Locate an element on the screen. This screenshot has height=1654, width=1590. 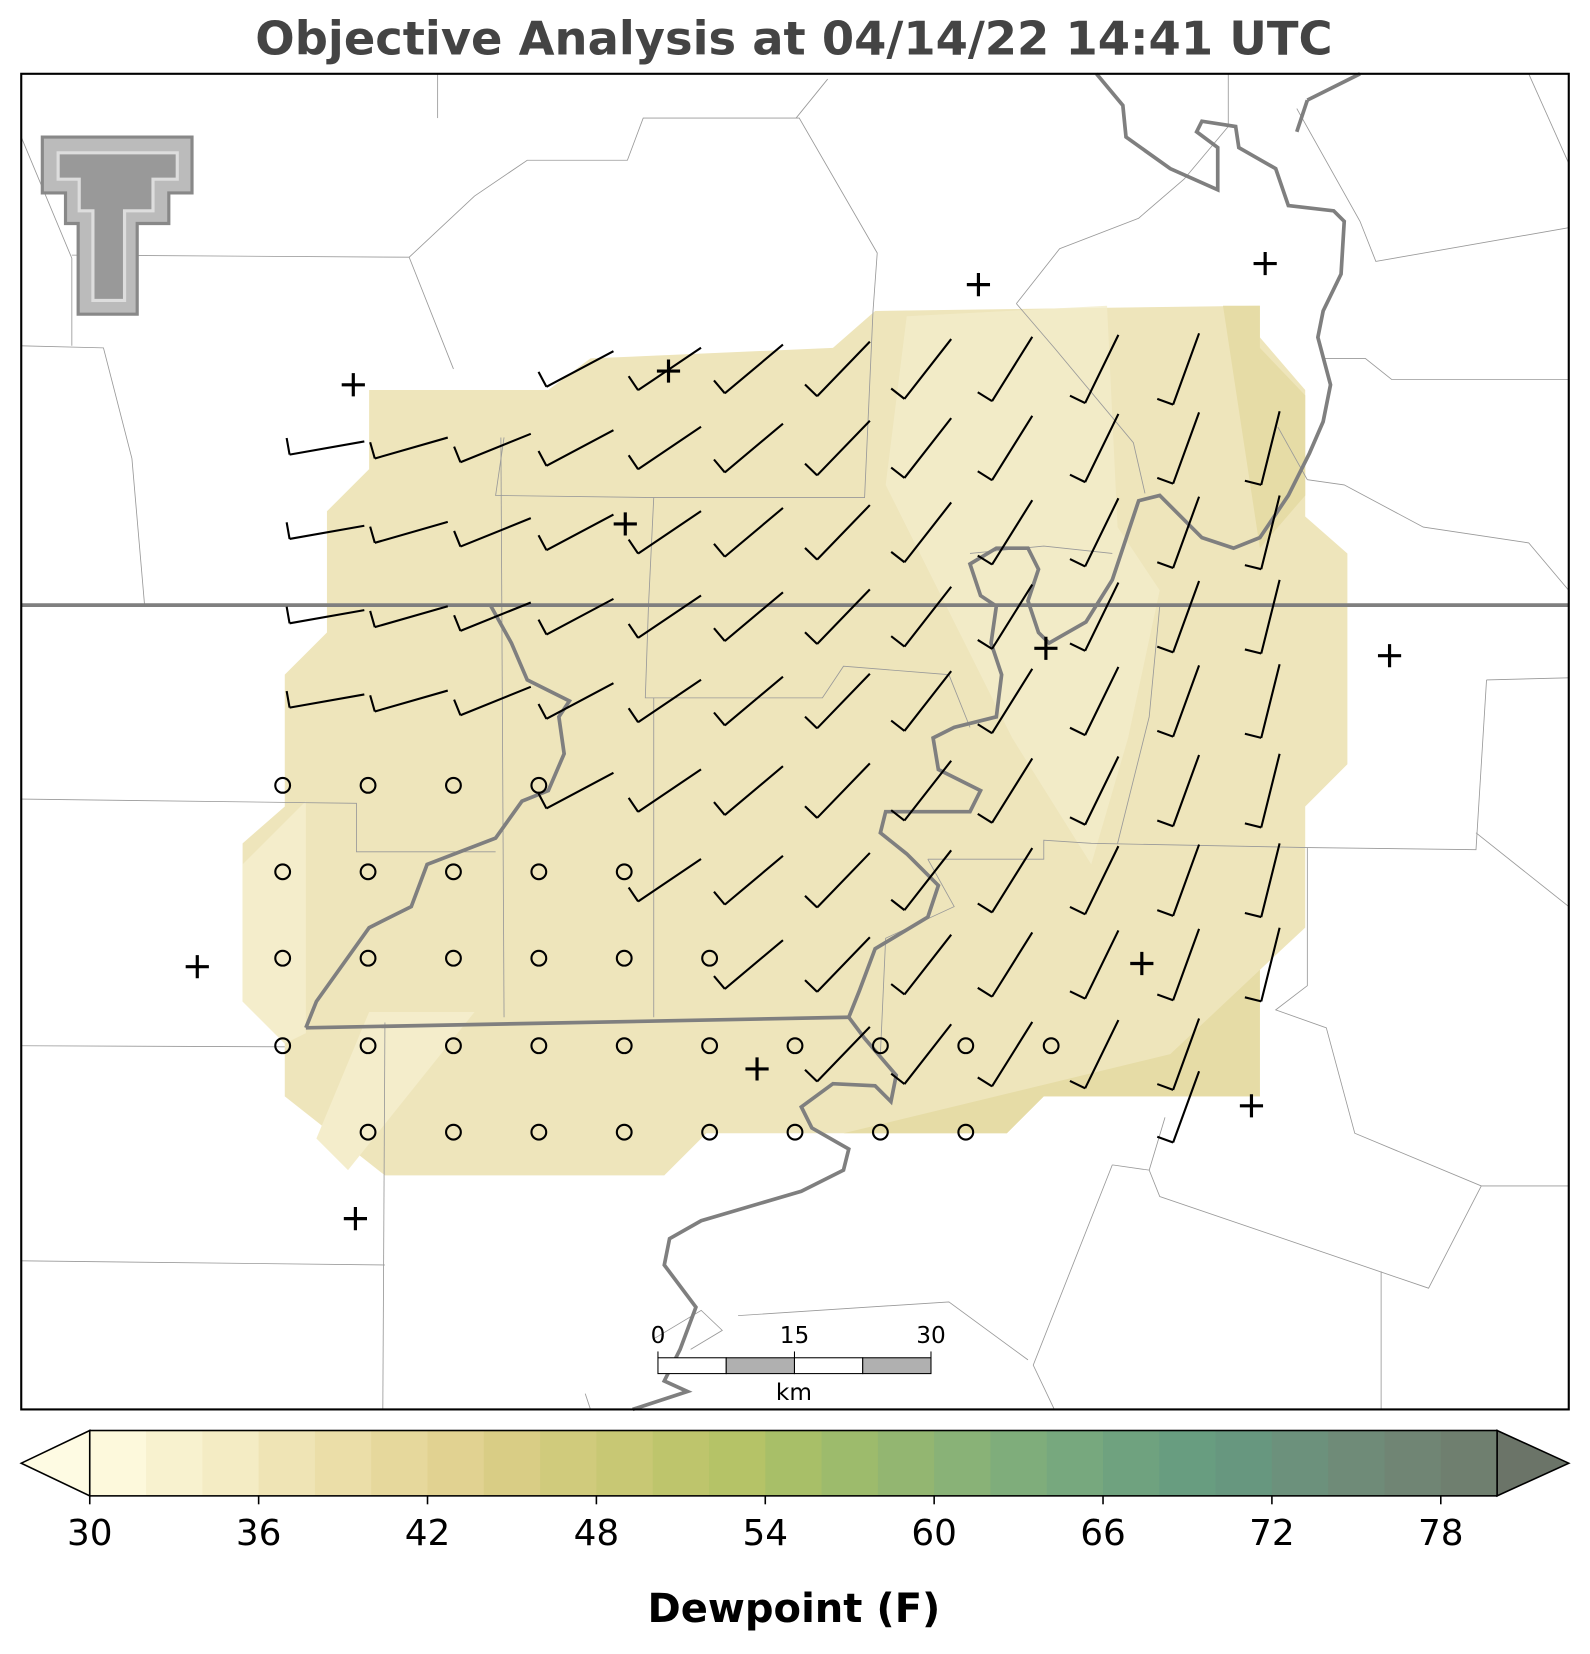
colorbar-tick-label: 48 is located at coordinates (597, 1533).